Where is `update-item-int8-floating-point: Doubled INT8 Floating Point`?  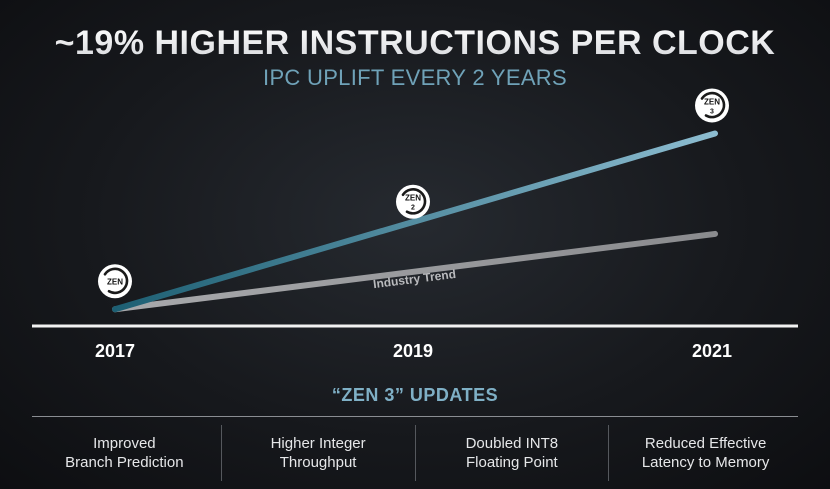
update-item-int8-floating-point: Doubled INT8 Floating Point is located at coordinates (511, 453).